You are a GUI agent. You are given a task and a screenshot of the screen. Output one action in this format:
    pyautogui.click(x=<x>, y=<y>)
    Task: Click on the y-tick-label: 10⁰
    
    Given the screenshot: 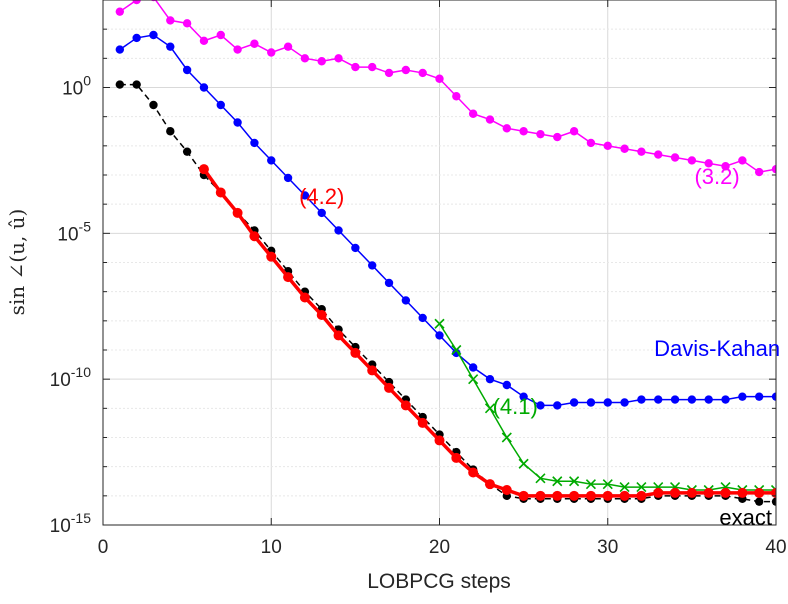 What is the action you would take?
    pyautogui.click(x=76, y=86)
    